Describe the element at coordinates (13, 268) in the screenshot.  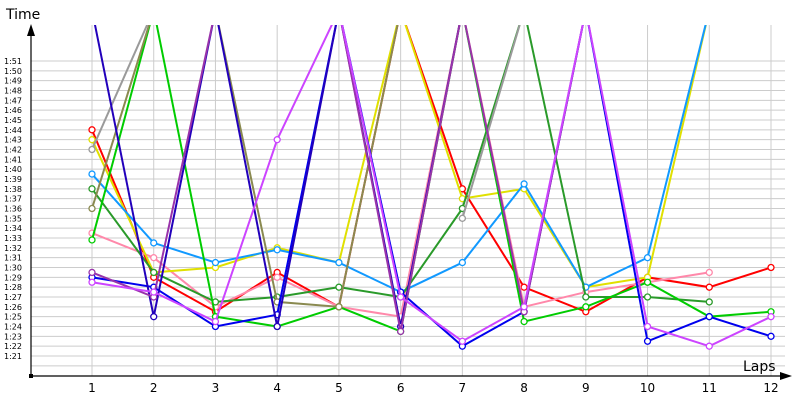
I see `y-tick-label: 1:30` at that location.